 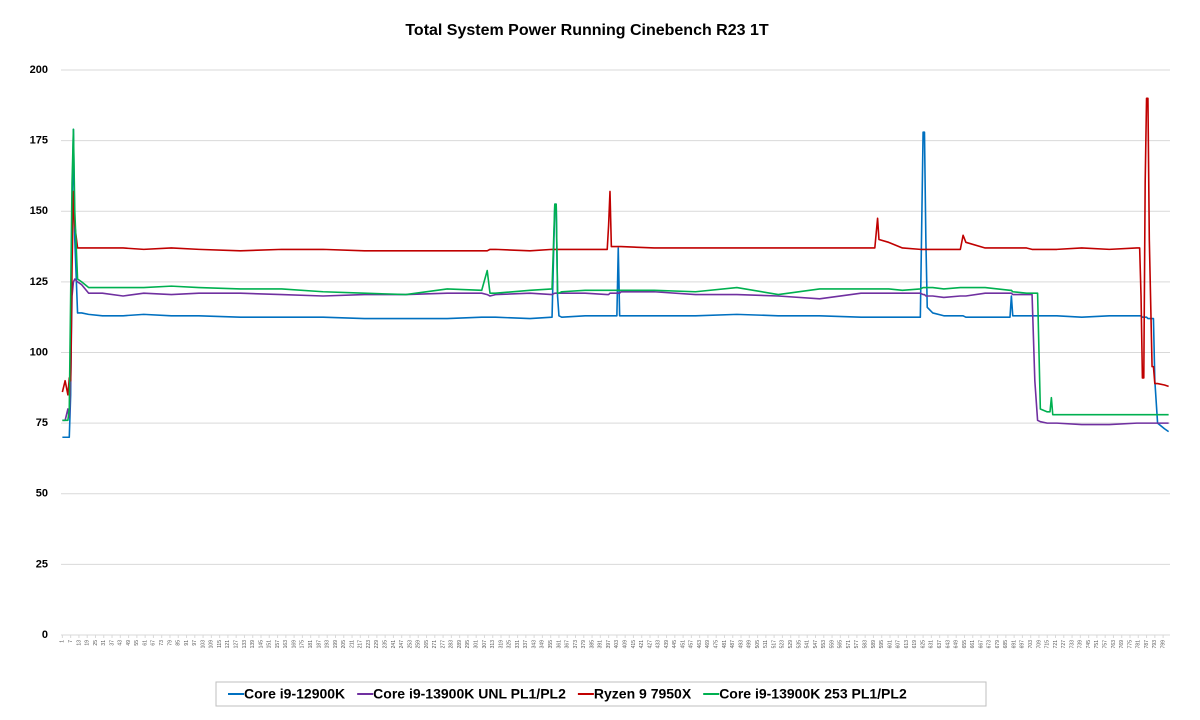 What do you see at coordinates (965, 644) in the screenshot?
I see `x-tick-label: 655` at bounding box center [965, 644].